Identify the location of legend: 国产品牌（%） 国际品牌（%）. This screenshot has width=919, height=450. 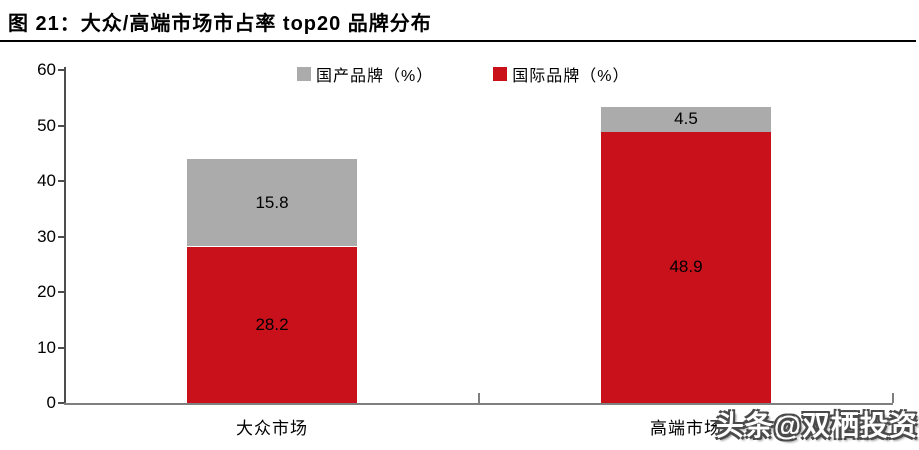
(463, 74).